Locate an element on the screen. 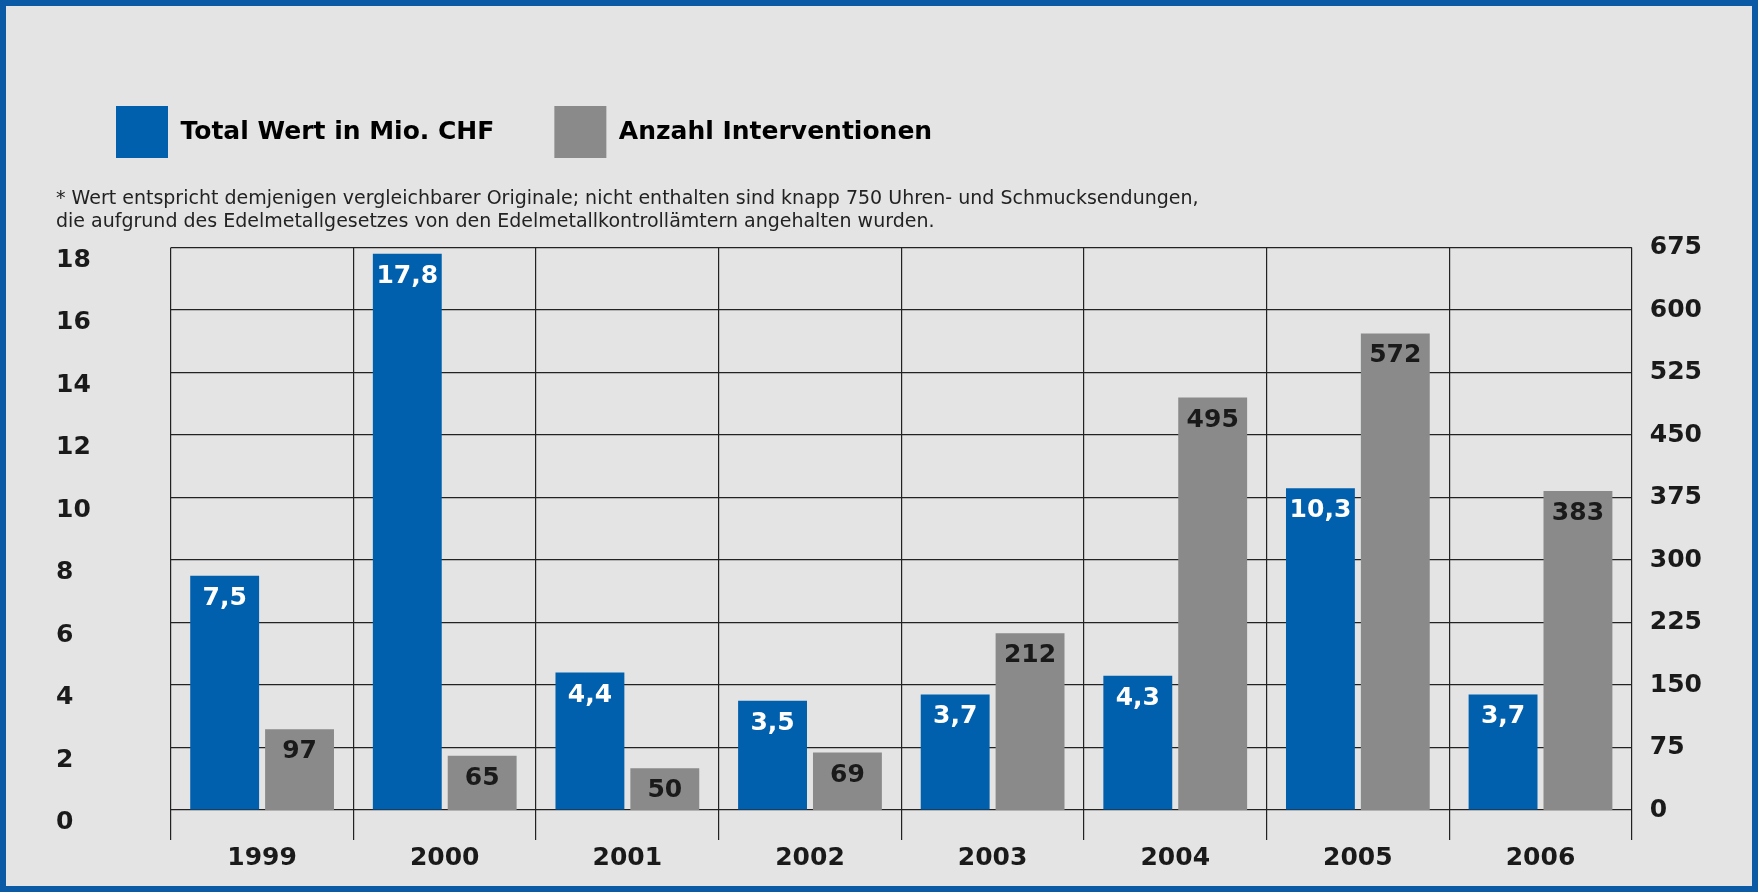  legend-label: Total Wert in Mio. CHF is located at coordinates (337, 130).